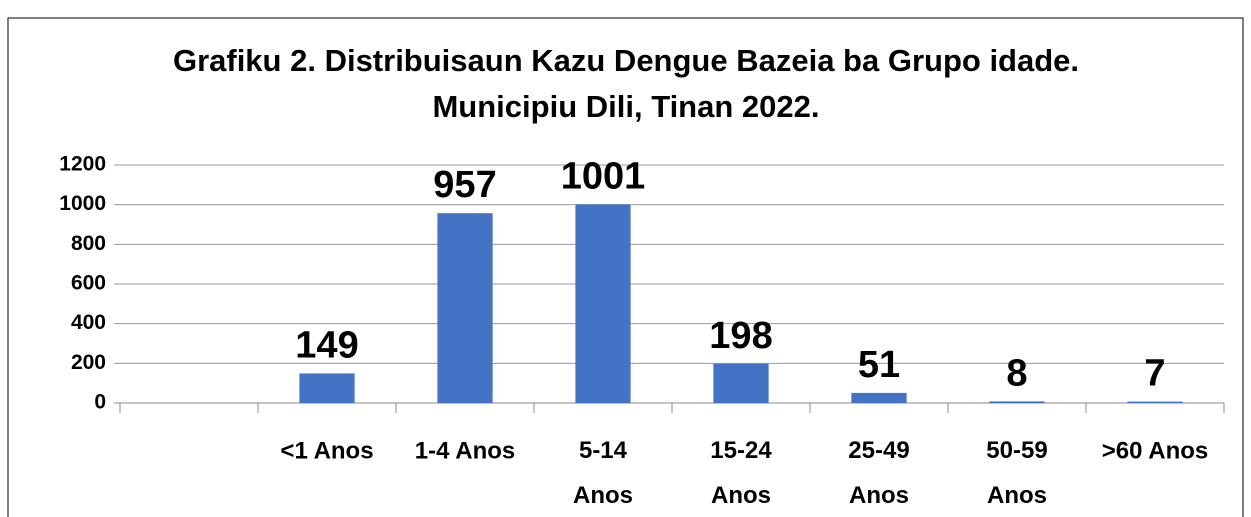  I want to click on y-tick-label: 800, so click(88, 243).